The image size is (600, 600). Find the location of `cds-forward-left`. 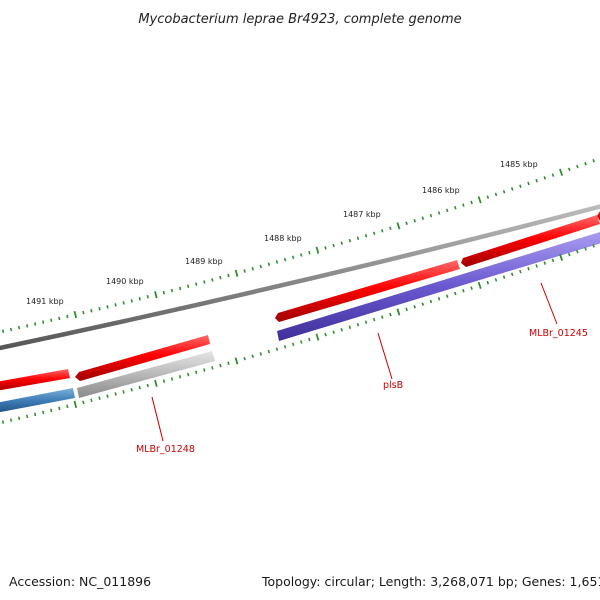

cds-forward-left is located at coordinates (35, 380).